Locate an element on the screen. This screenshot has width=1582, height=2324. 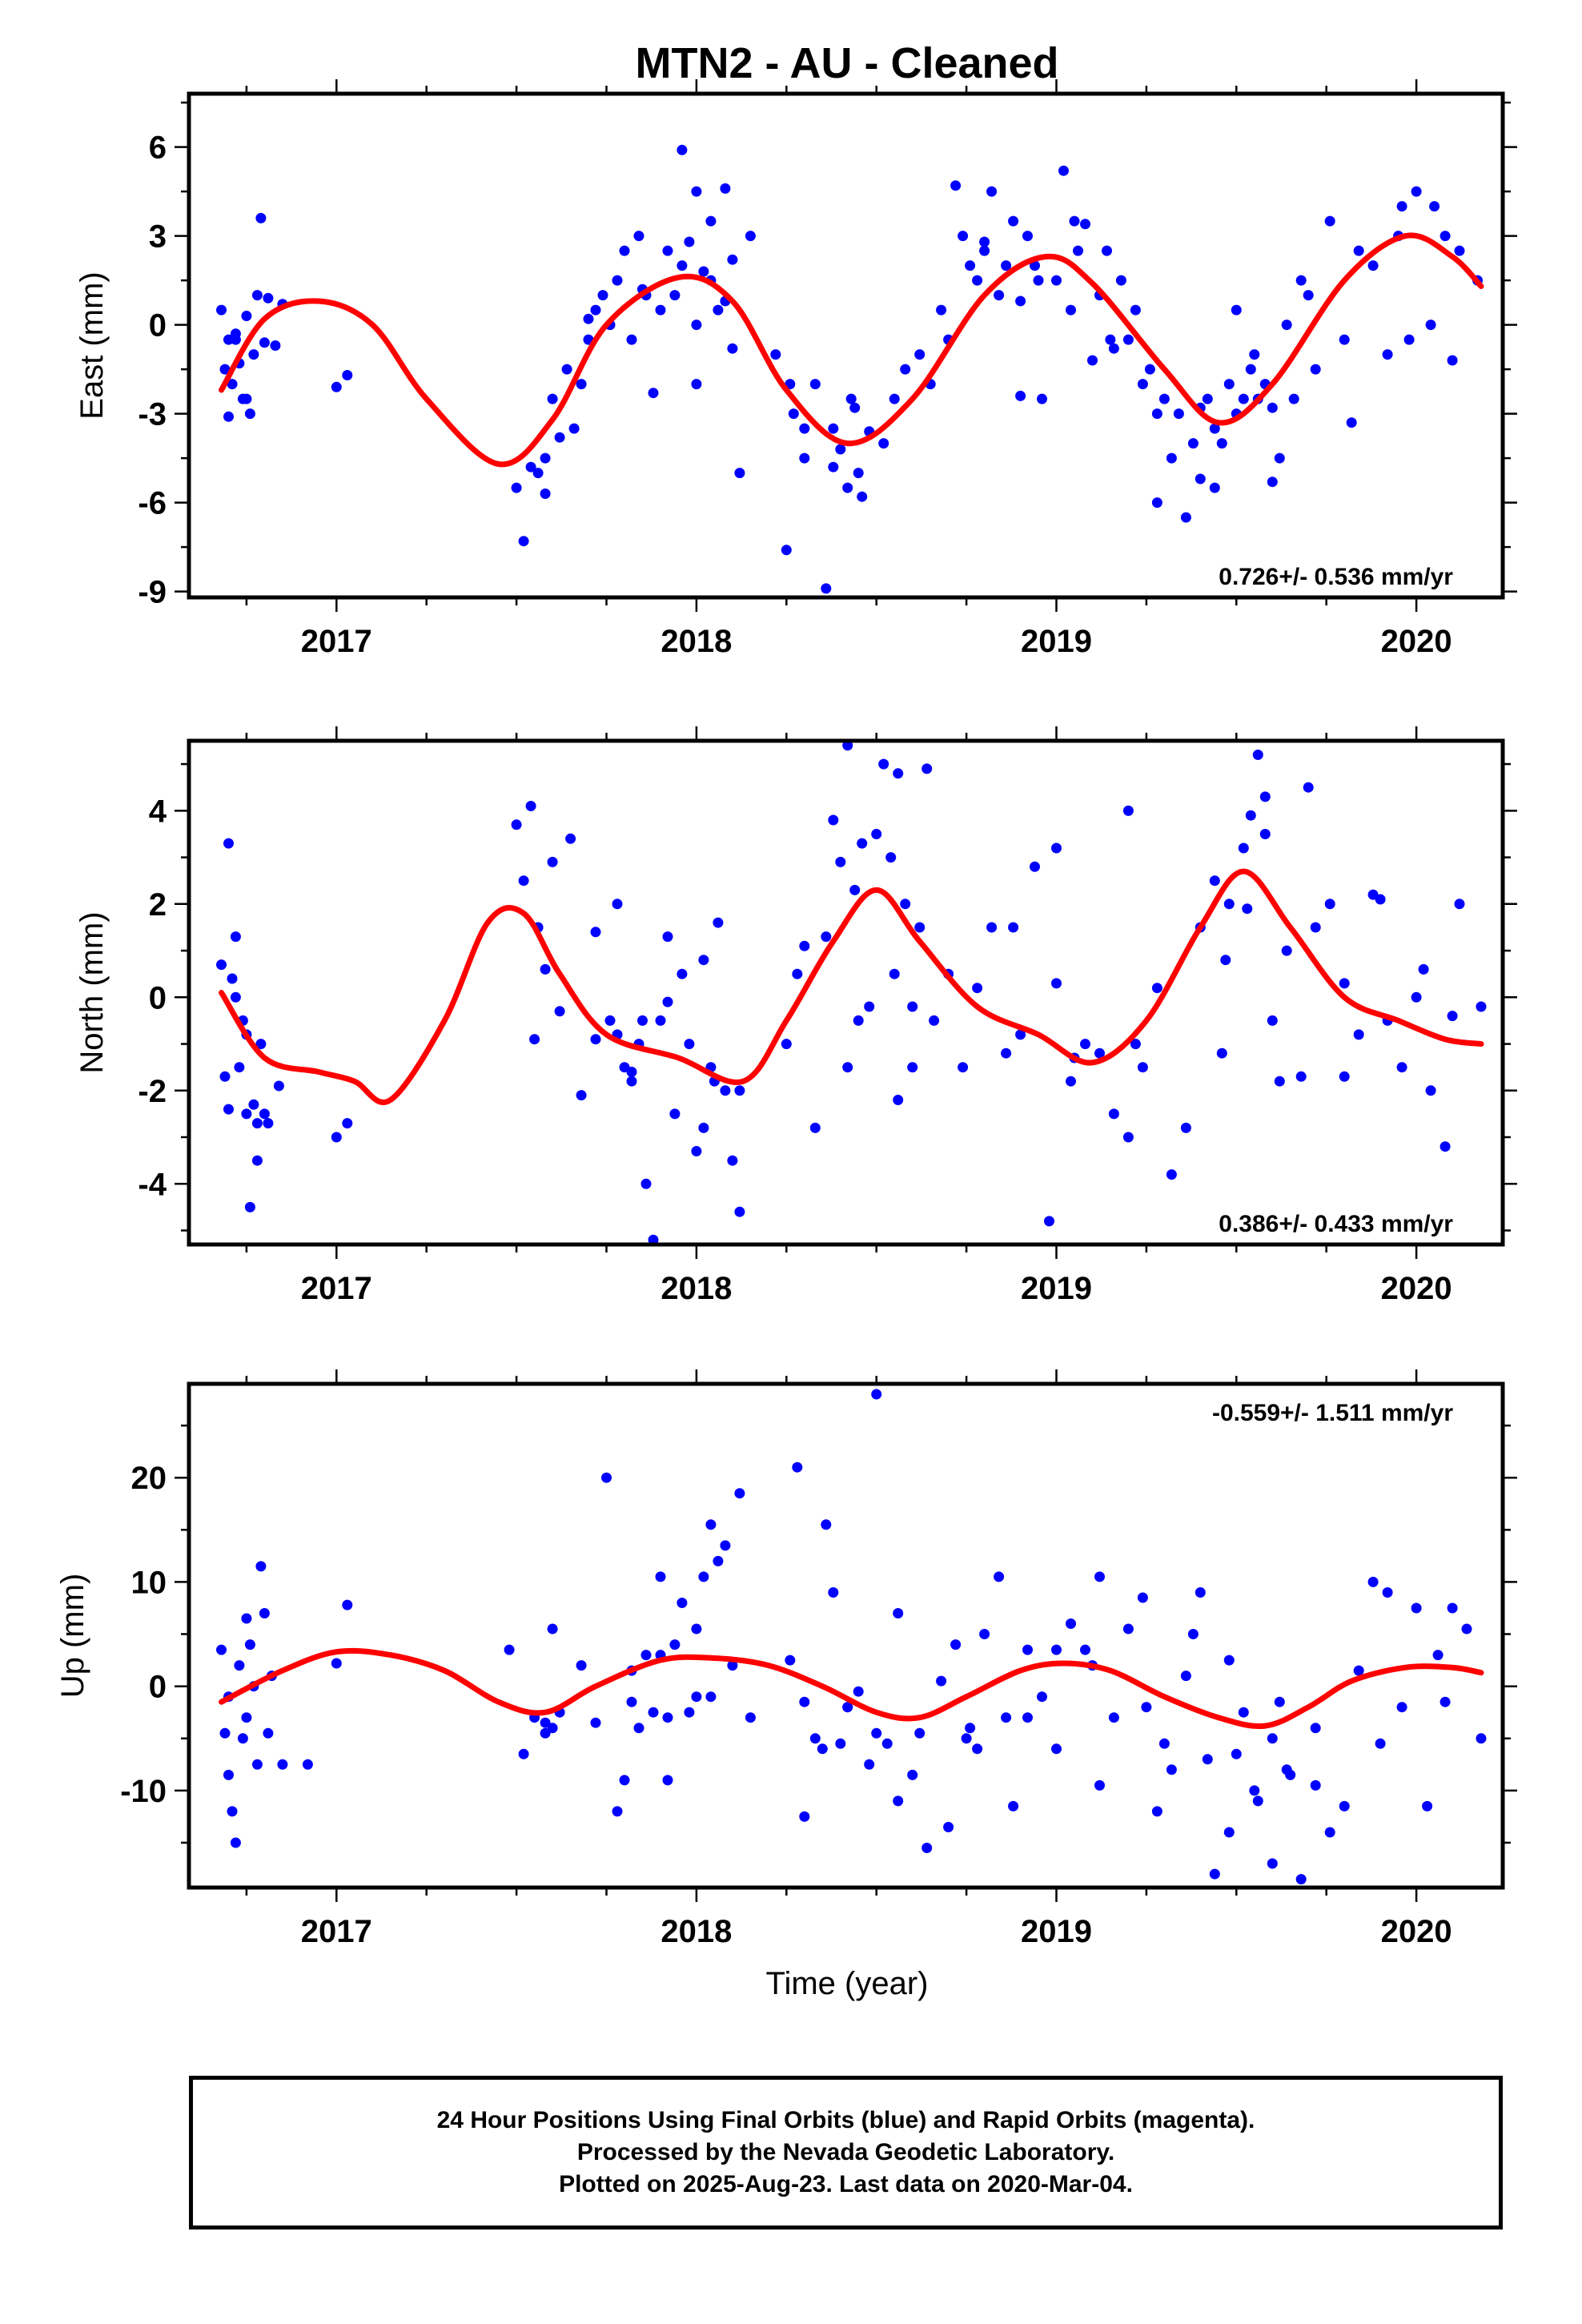
y-tick-label: -4 is located at coordinates (152, 1184).